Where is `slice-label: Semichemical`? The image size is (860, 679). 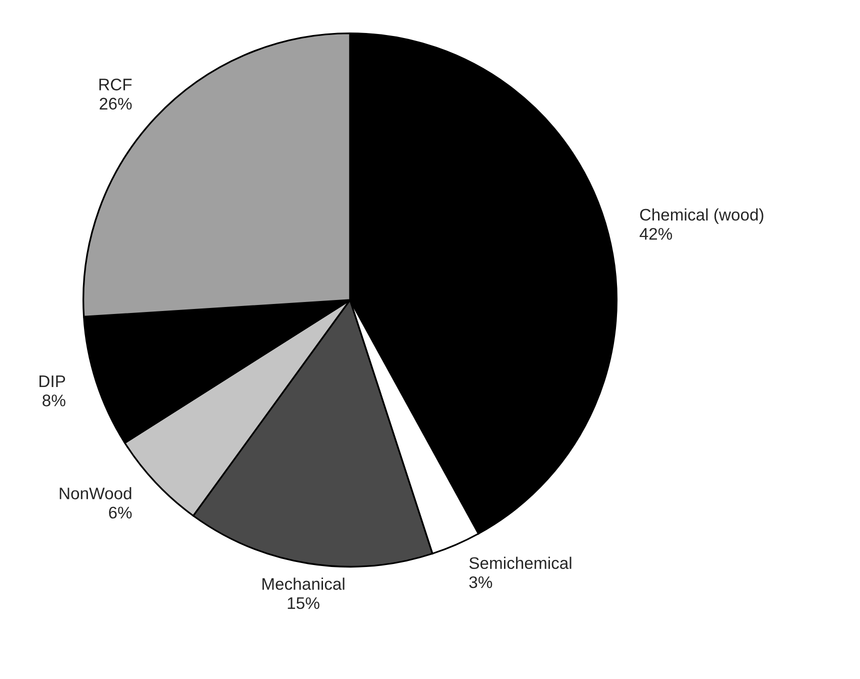
slice-label: Semichemical is located at coordinates (520, 562).